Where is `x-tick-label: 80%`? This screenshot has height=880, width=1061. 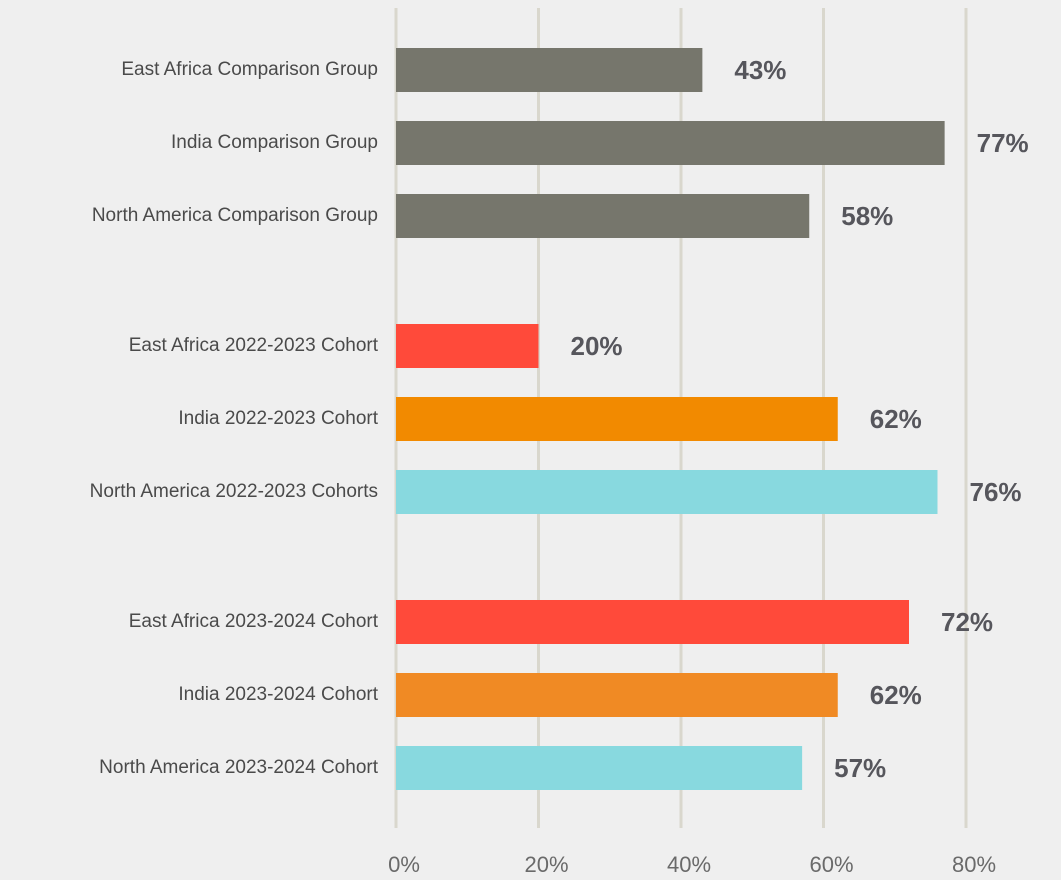 x-tick-label: 80% is located at coordinates (974, 864).